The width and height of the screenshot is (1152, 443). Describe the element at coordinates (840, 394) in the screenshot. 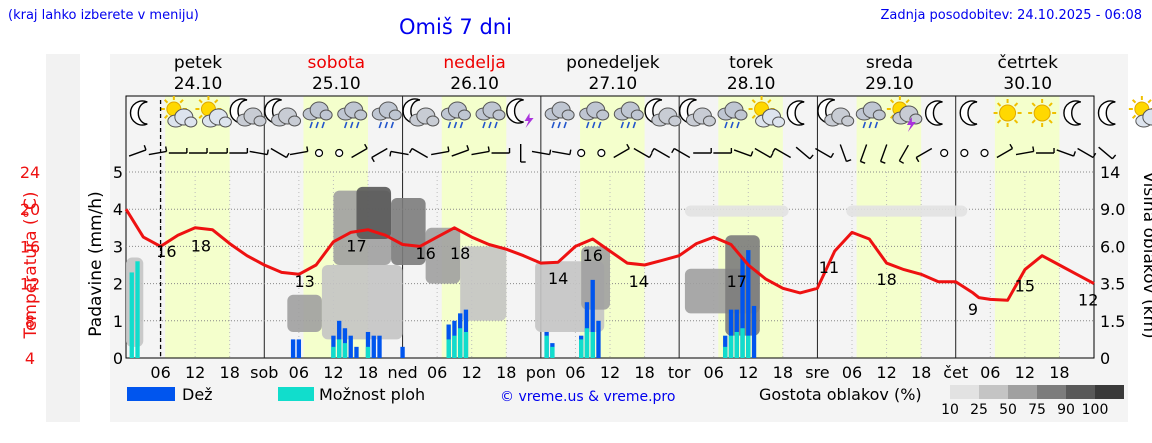

I see `cloud-density-label: Gostota oblakov (%)` at that location.